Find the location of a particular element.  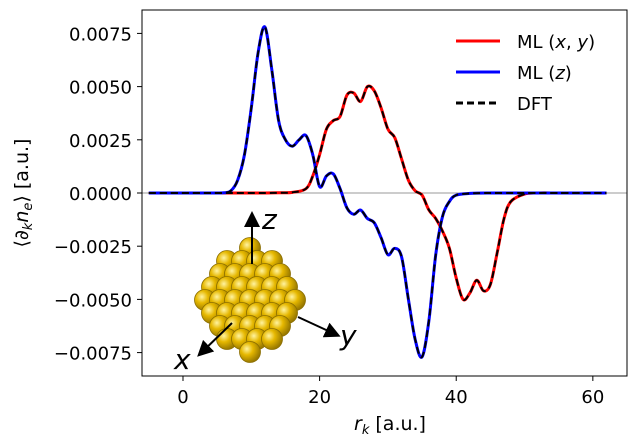

x-tick-label: 20 is located at coordinates (319, 397).